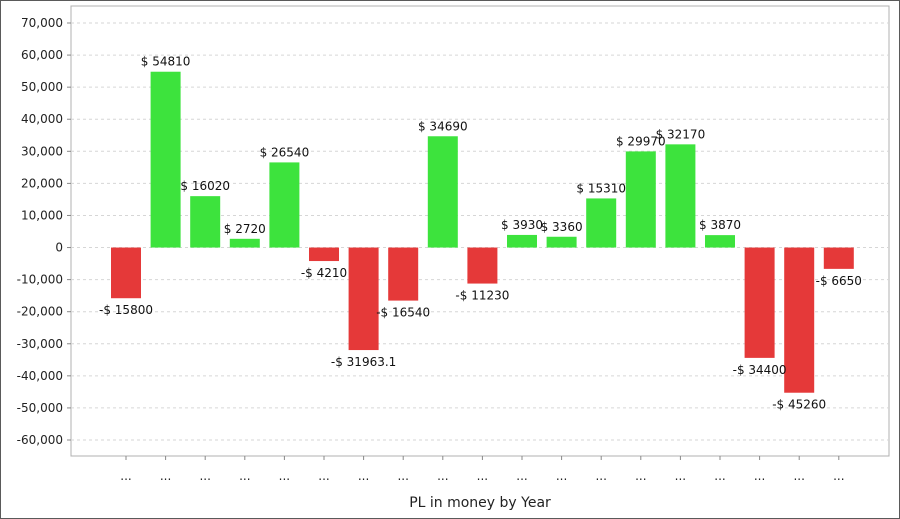 The width and height of the screenshot is (900, 519). What do you see at coordinates (839, 281) in the screenshot?
I see `bar-data-label: -$ 6650` at bounding box center [839, 281].